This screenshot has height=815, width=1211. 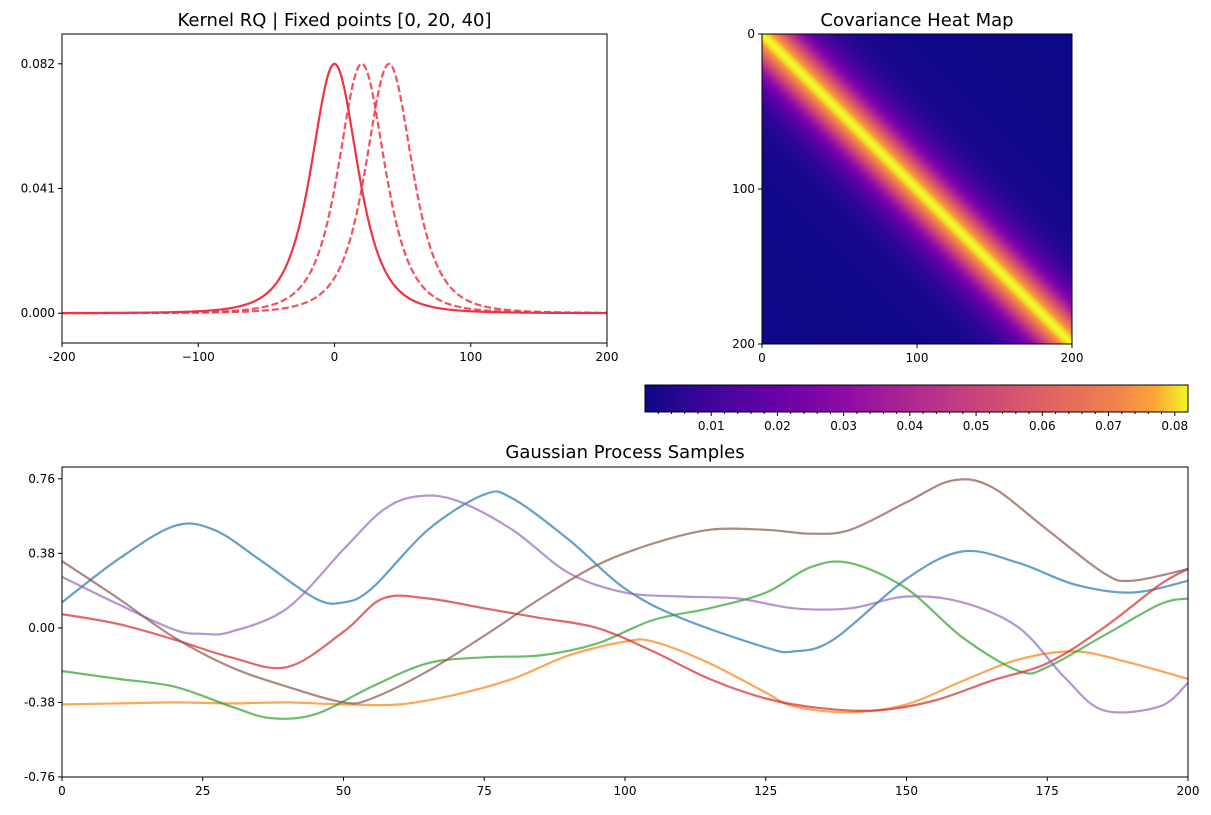 What do you see at coordinates (607, 357) in the screenshot?
I see `kernel-xtick-label: 200` at bounding box center [607, 357].